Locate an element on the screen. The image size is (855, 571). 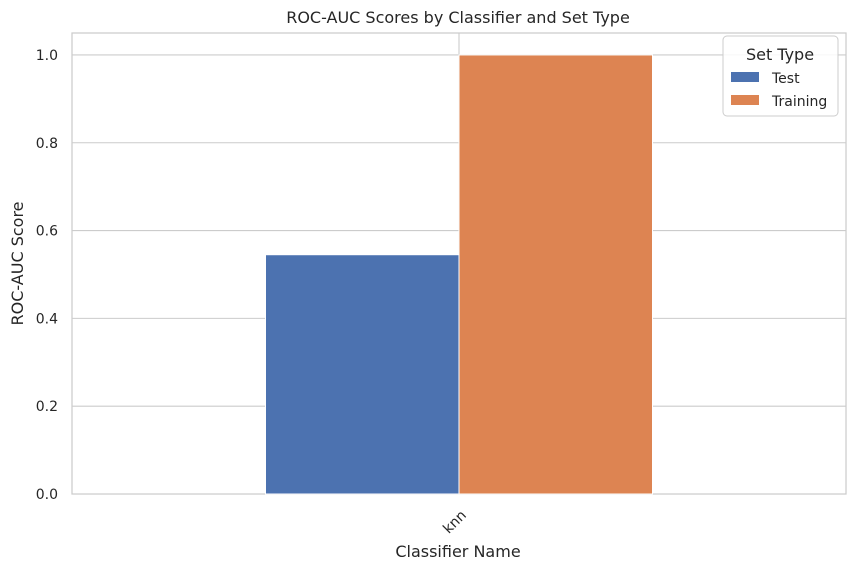
y-tick-labels: 0.0 0.2 0.4 0.6 0.8 1.0 is located at coordinates (47, 275).